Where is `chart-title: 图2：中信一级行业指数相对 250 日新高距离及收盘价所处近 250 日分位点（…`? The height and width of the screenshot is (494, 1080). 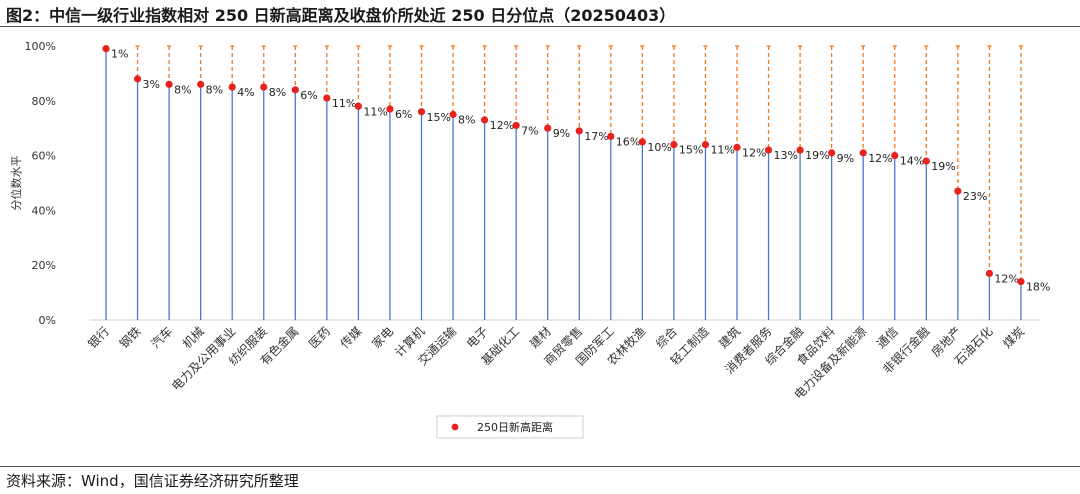
chart-title: 图2：中信一级行业指数相对 250 日新高距离及收盘价所处近 250 日分位点（… is located at coordinates (341, 15).